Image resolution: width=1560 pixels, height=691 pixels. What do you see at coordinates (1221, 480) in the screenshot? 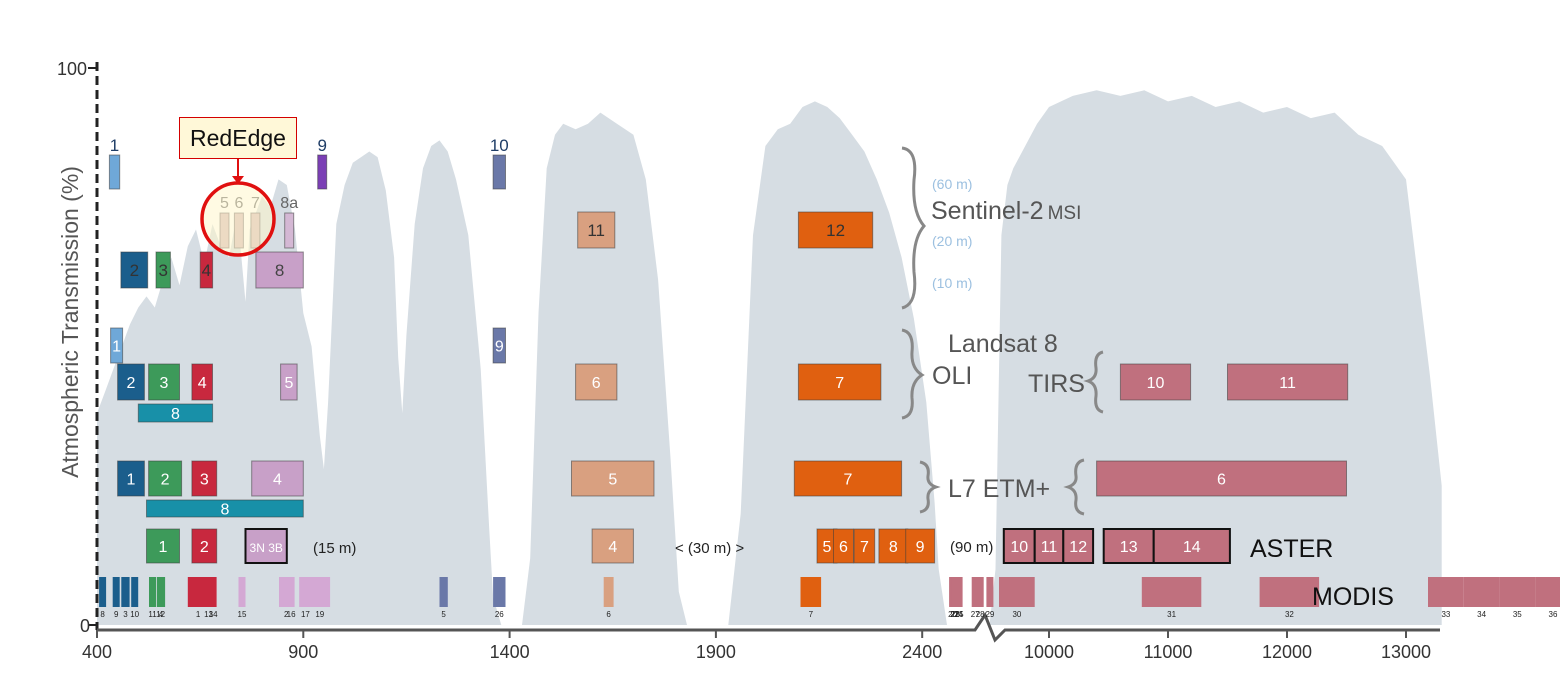
I see `l7etm-band-label-6: 6` at bounding box center [1221, 480].